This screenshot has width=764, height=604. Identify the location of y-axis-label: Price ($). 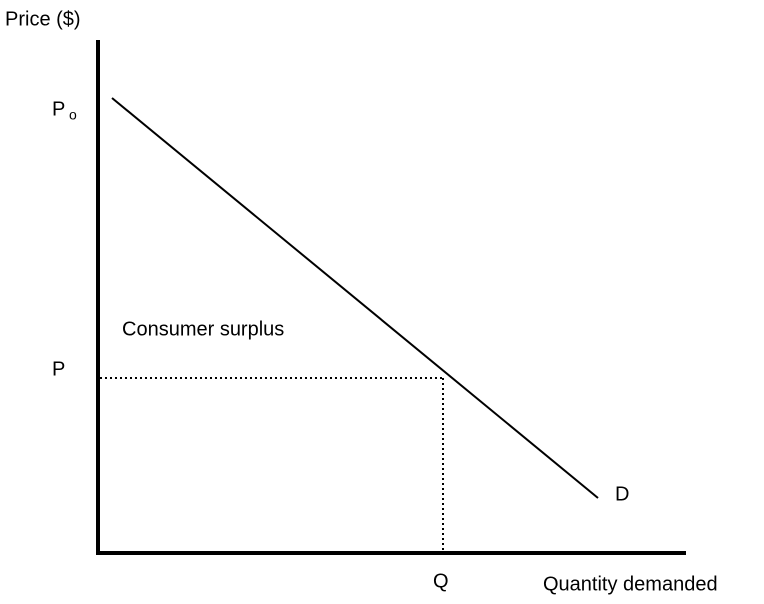
(43, 19).